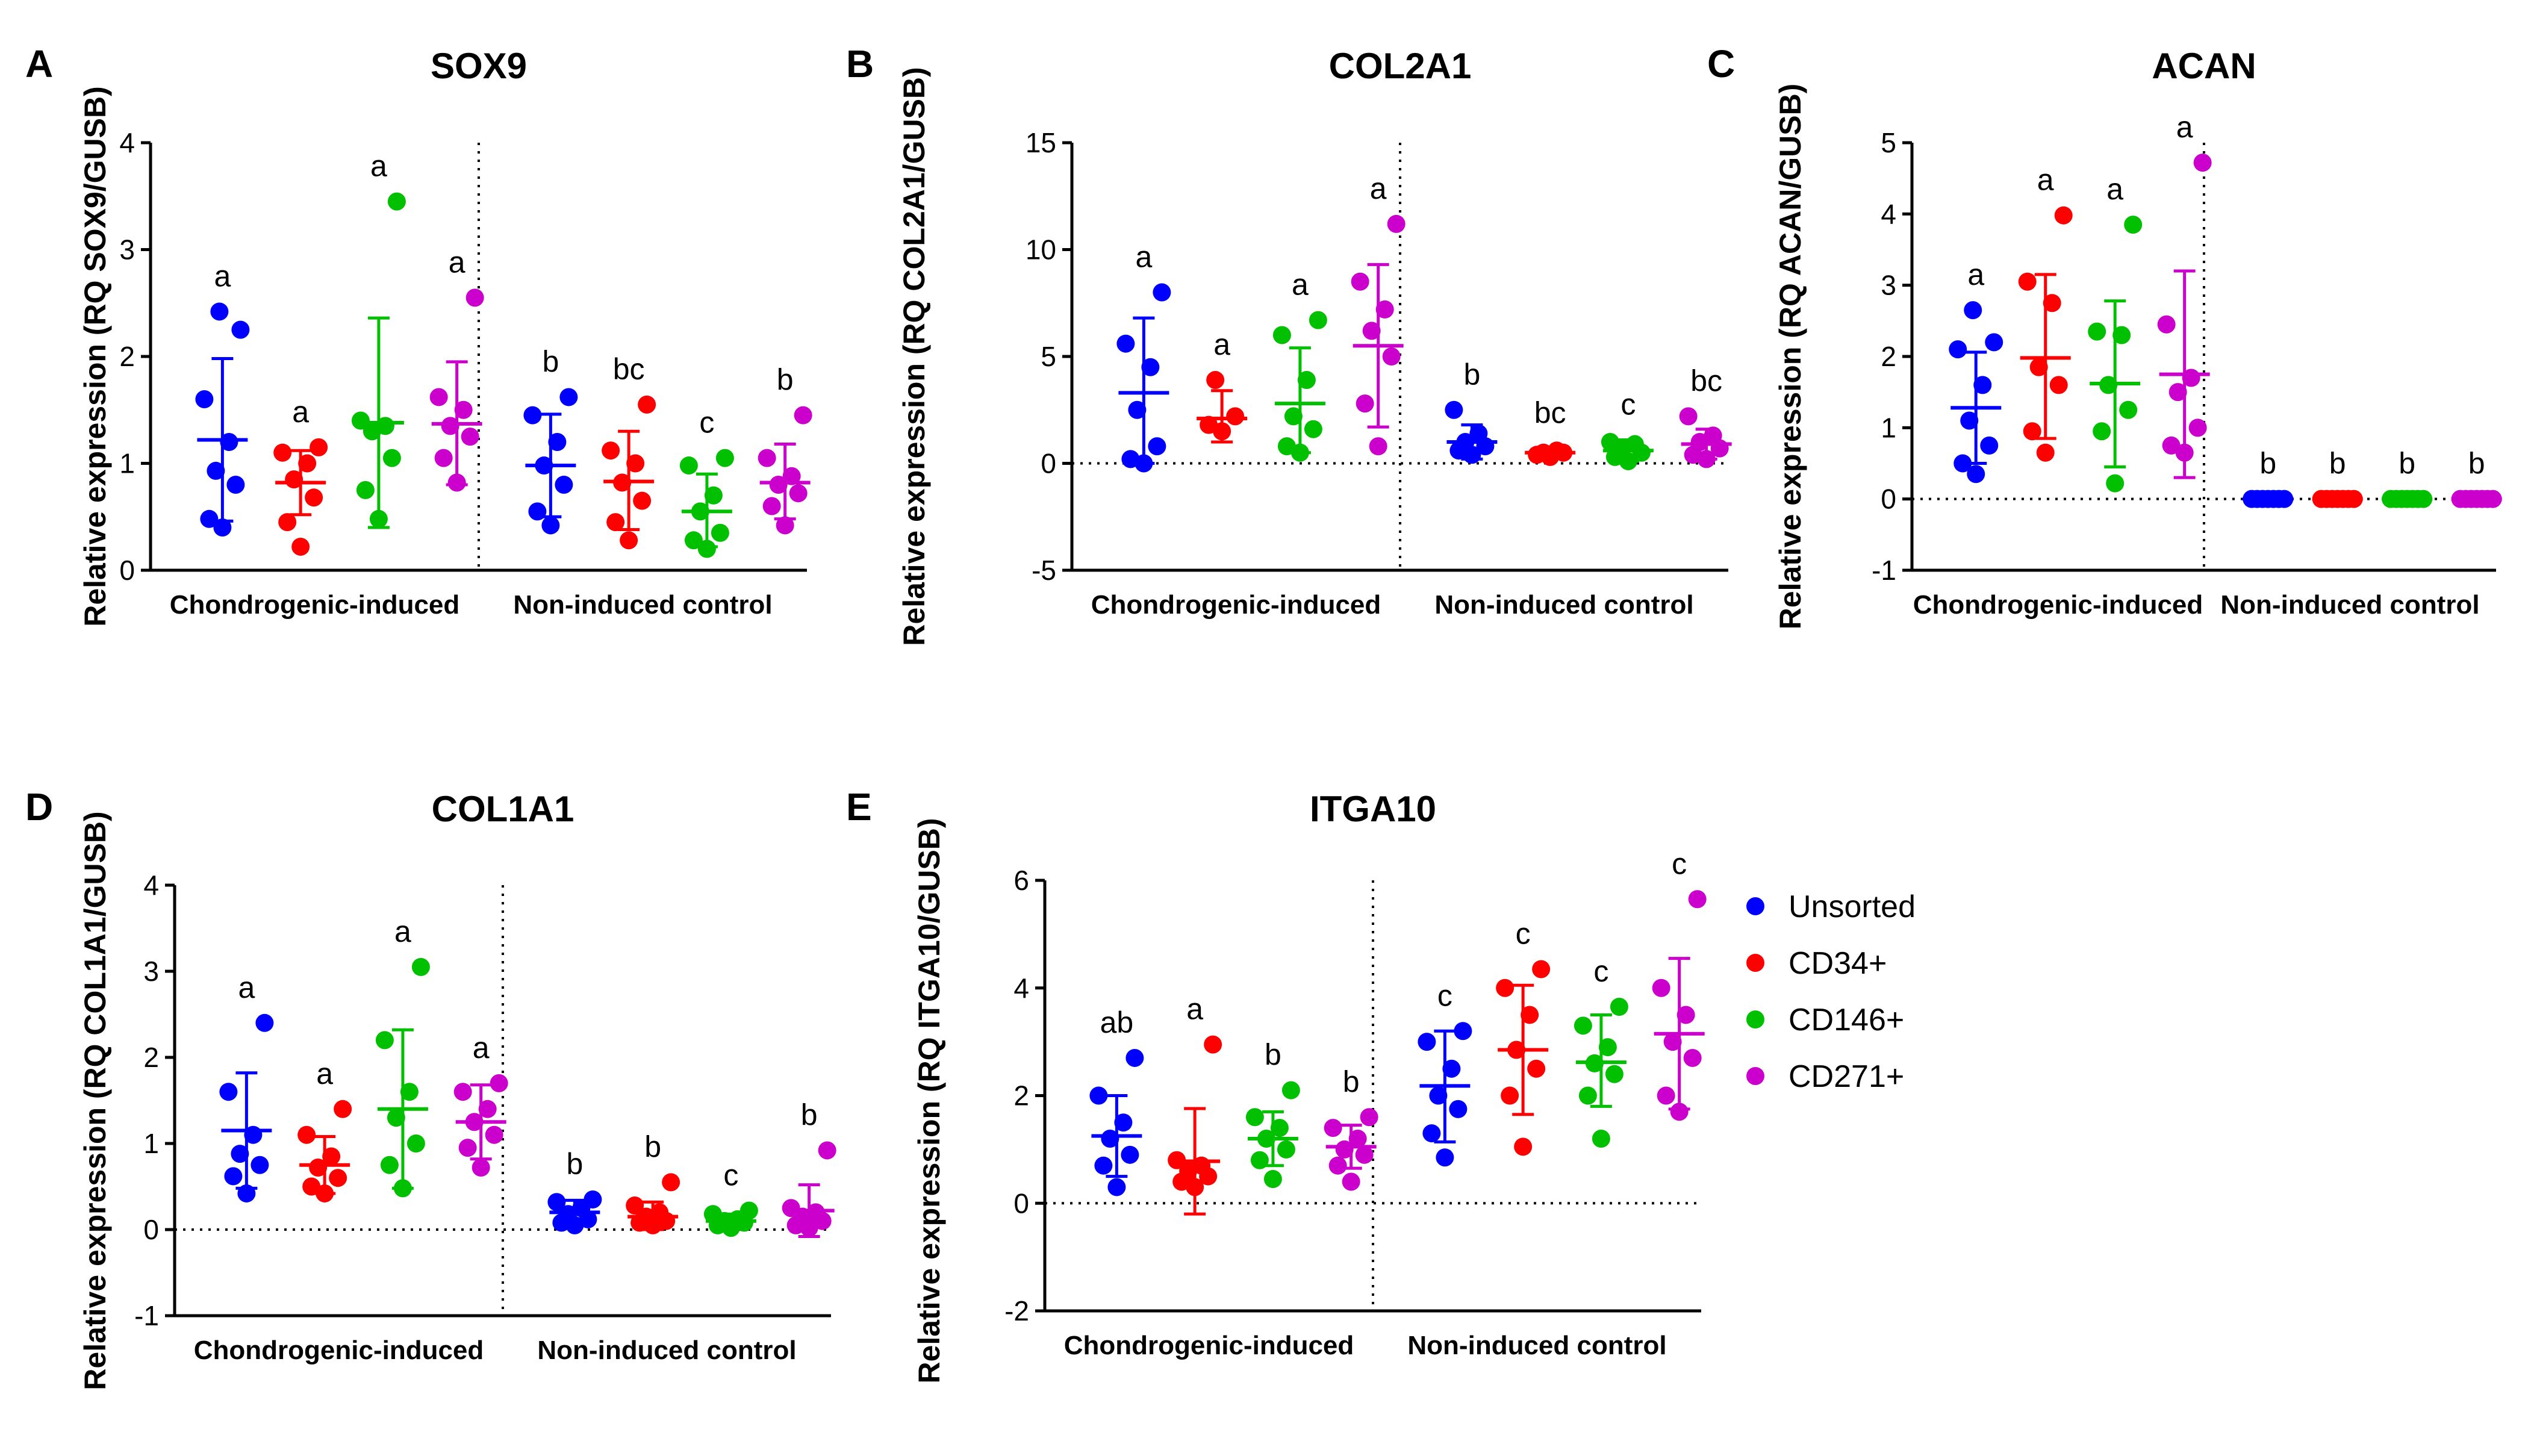 This screenshot has height=1456, width=2531. Describe the element at coordinates (860, 64) in the screenshot. I see `panel-letter: B` at that location.